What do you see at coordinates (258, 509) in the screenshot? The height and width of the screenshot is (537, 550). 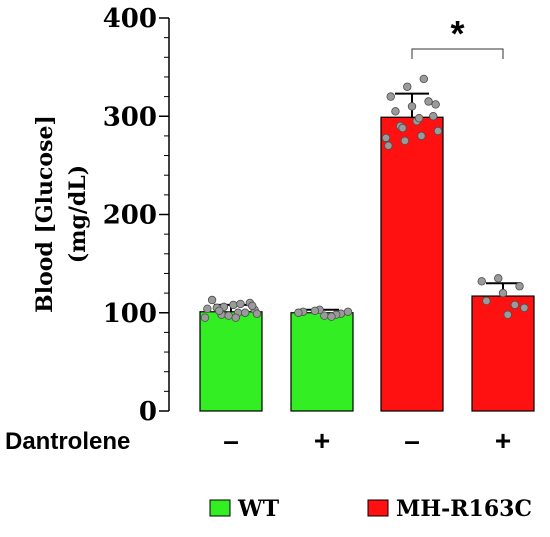 I see `legend-label-1: WT` at bounding box center [258, 509].